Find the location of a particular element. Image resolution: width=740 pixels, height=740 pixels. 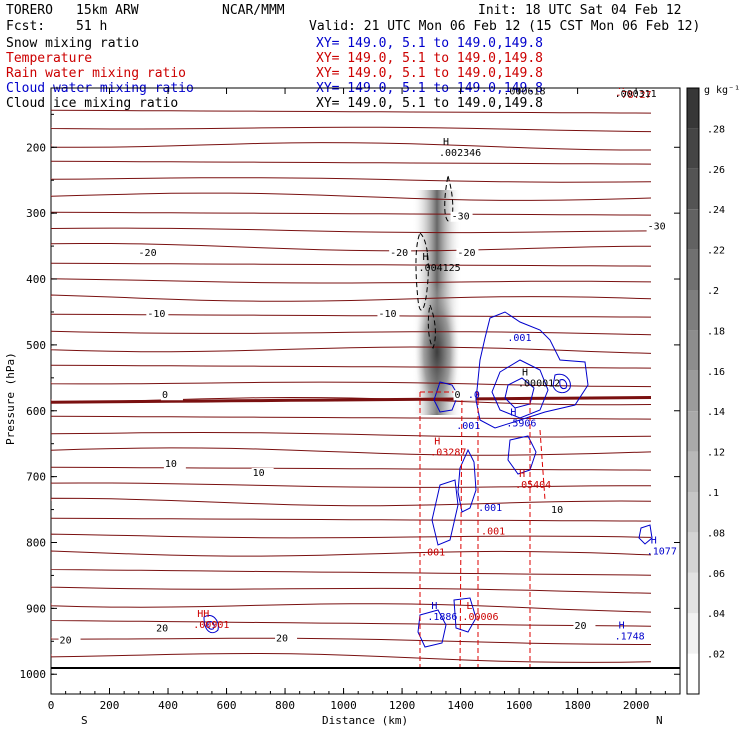

colorbar-tick-label: .26 is located at coordinates (716, 170).